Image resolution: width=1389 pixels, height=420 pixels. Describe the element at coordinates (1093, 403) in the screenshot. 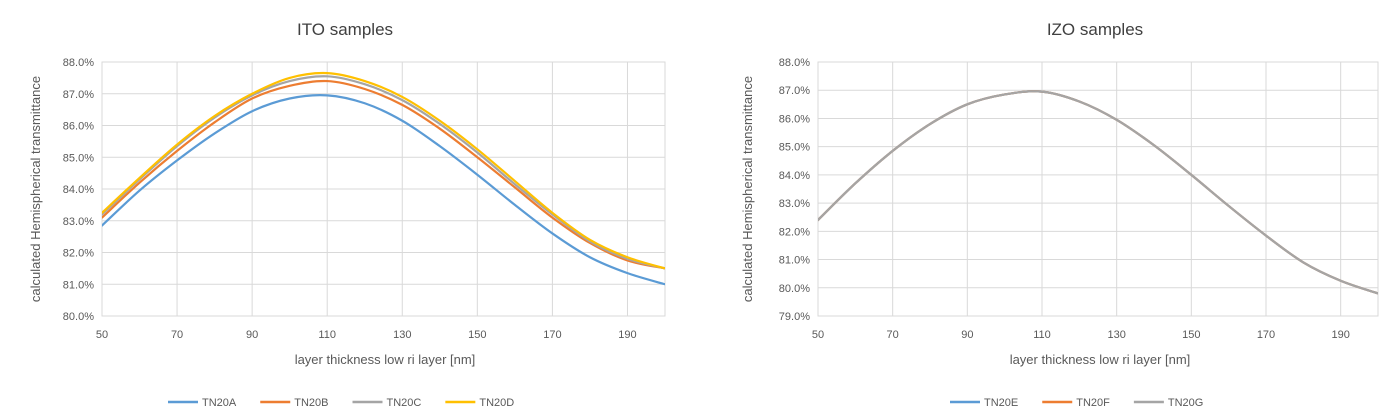

I see `legend-label: TN20F` at that location.